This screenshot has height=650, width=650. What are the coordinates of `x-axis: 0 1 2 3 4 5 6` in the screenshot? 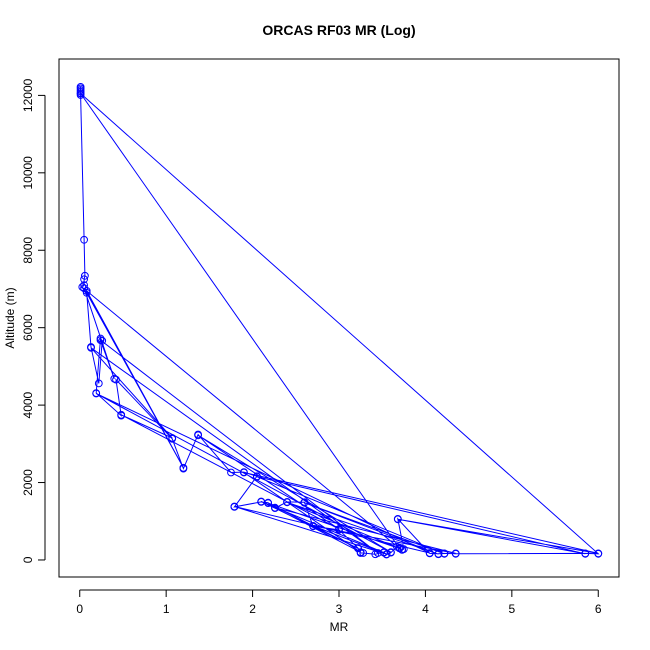 It's located at (339, 602).